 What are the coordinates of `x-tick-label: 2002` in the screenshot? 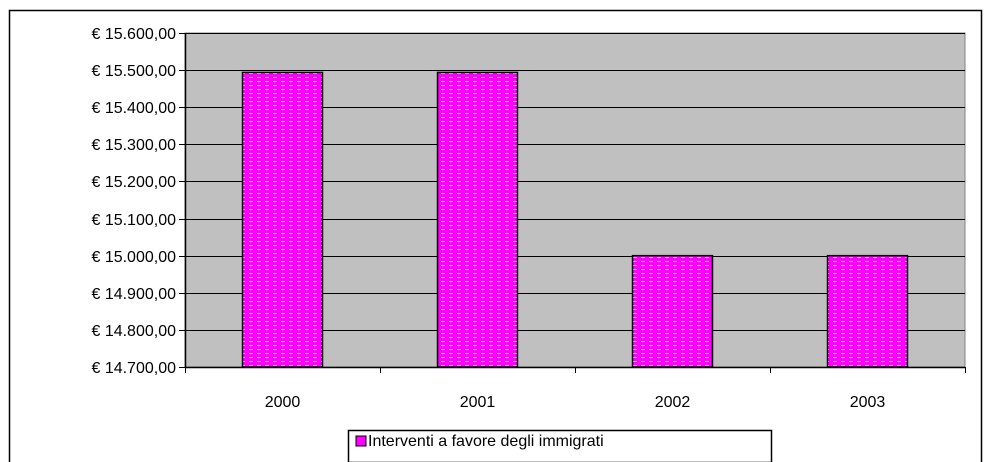 It's located at (673, 402).